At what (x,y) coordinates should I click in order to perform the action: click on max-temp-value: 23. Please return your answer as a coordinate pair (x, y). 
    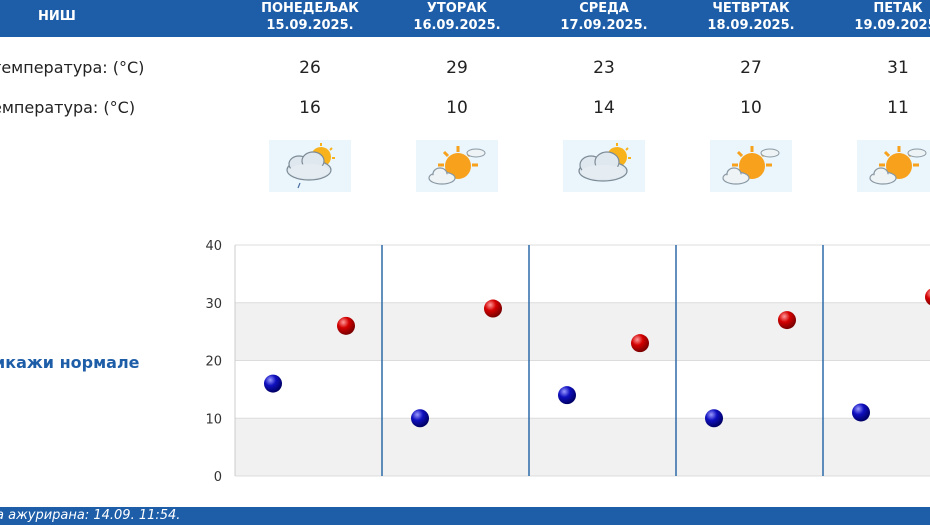
    Looking at the image, I should click on (604, 68).